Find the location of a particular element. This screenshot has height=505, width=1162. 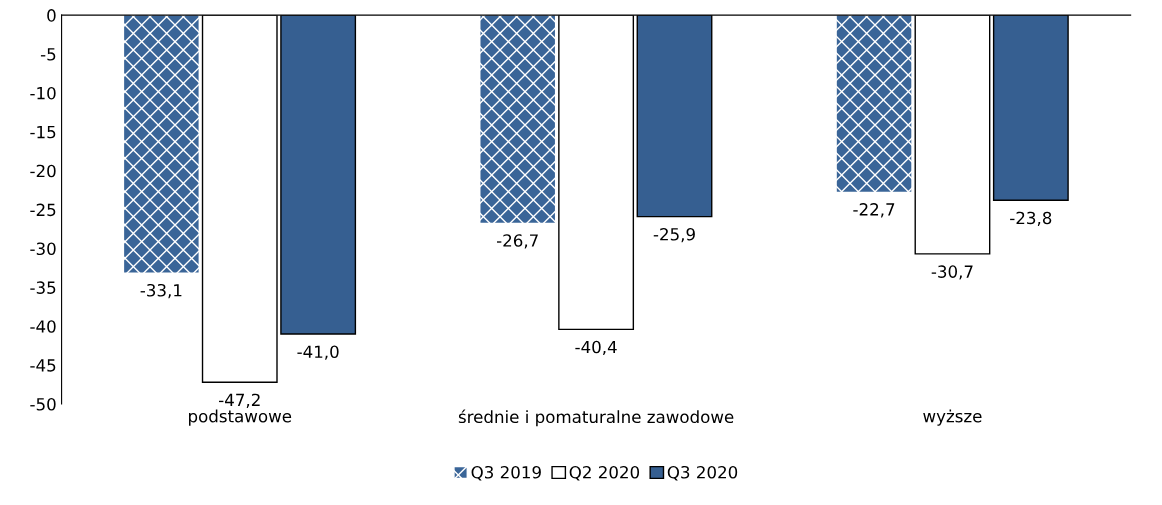

y-tick-label: -30 is located at coordinates (43, 249).